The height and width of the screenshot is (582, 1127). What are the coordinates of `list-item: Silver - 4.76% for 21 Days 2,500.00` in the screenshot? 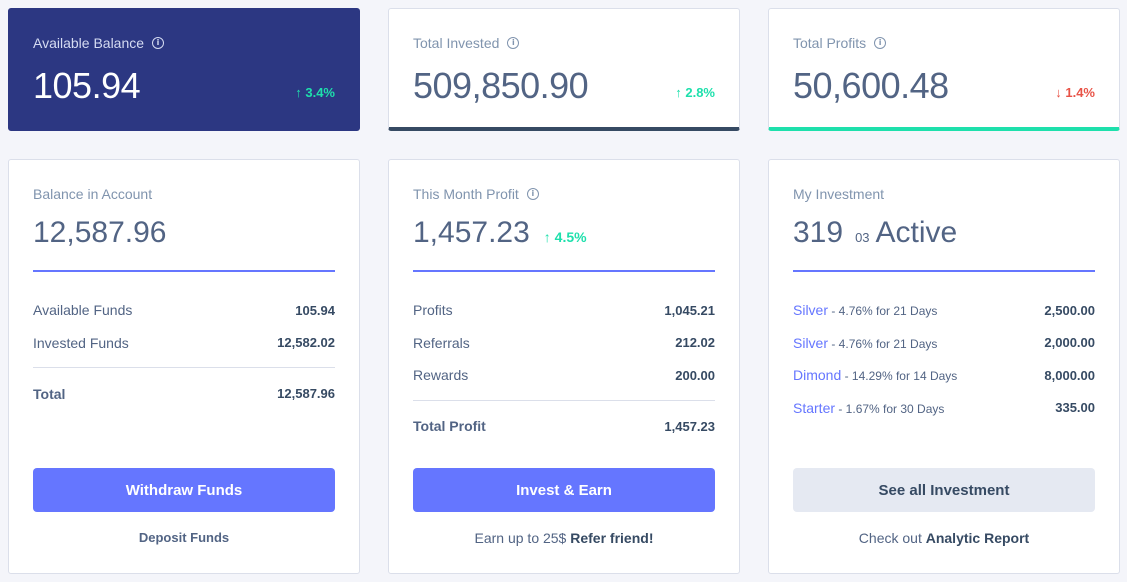 It's located at (944, 310).